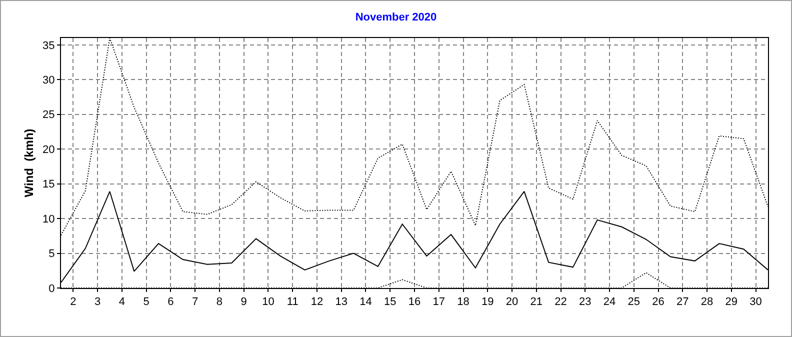 The width and height of the screenshot is (792, 337). Describe the element at coordinates (560, 302) in the screenshot. I see `x-tick-label: 22` at that location.